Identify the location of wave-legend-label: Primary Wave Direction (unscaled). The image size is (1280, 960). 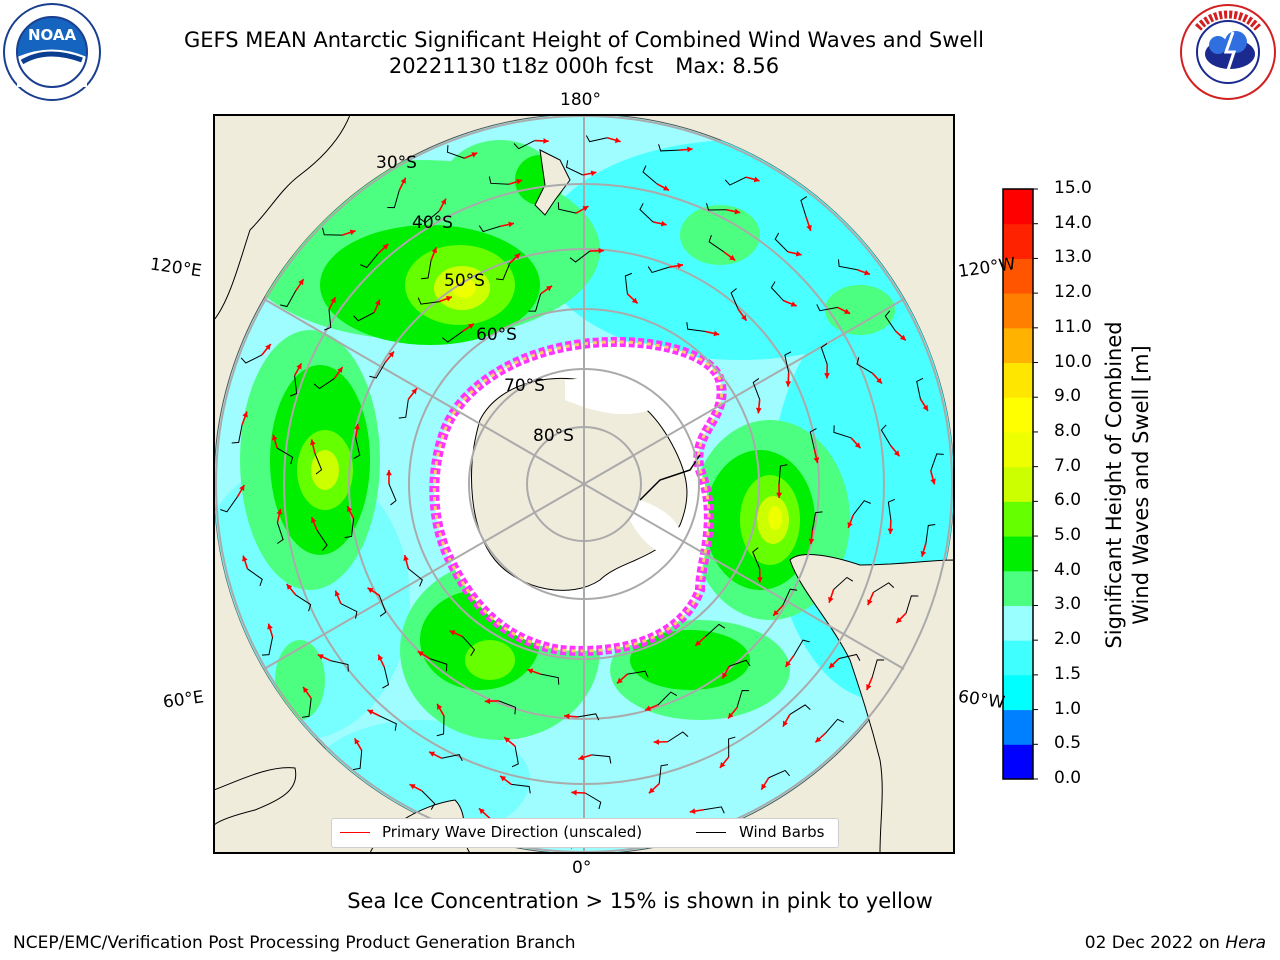
(512, 832).